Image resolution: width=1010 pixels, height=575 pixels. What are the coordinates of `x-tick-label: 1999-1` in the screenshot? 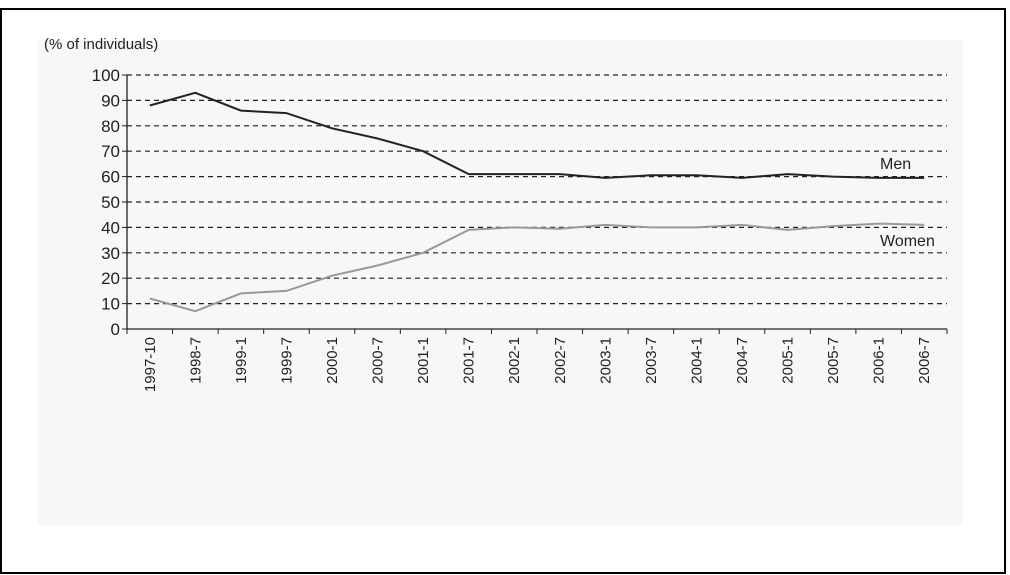 It's located at (241, 360).